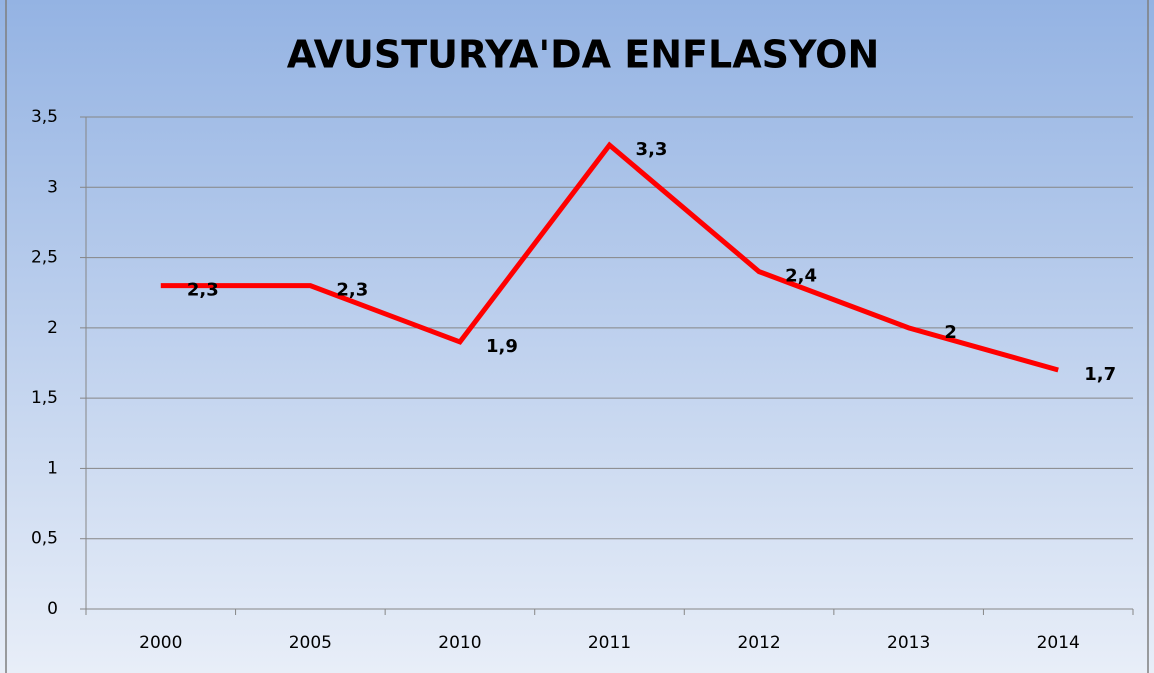 This screenshot has width=1154, height=673. Describe the element at coordinates (609, 643) in the screenshot. I see `x-tick-label: 2011` at that location.